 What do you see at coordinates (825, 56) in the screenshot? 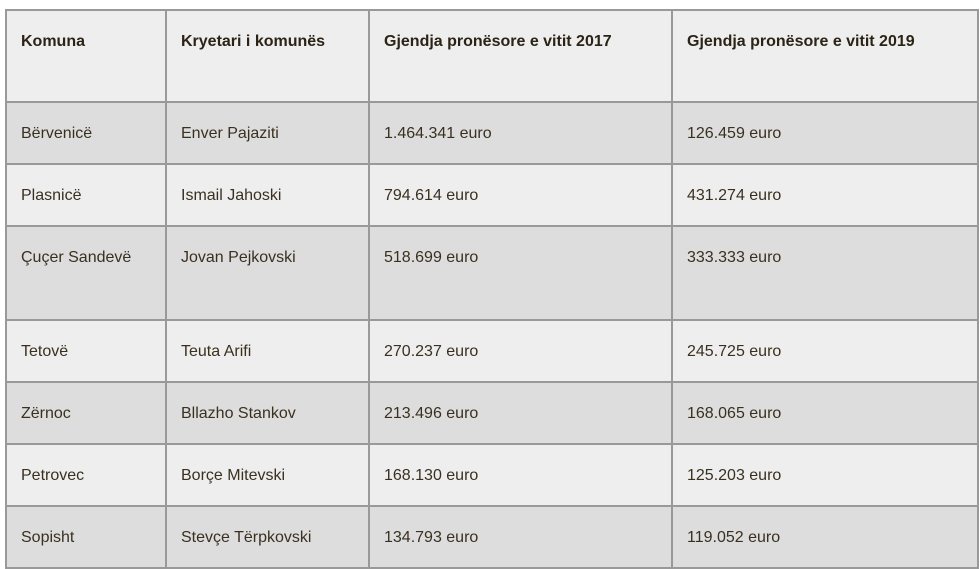
I see `header-assets-2019: Gjendja pronësore e vitit 2019` at bounding box center [825, 56].